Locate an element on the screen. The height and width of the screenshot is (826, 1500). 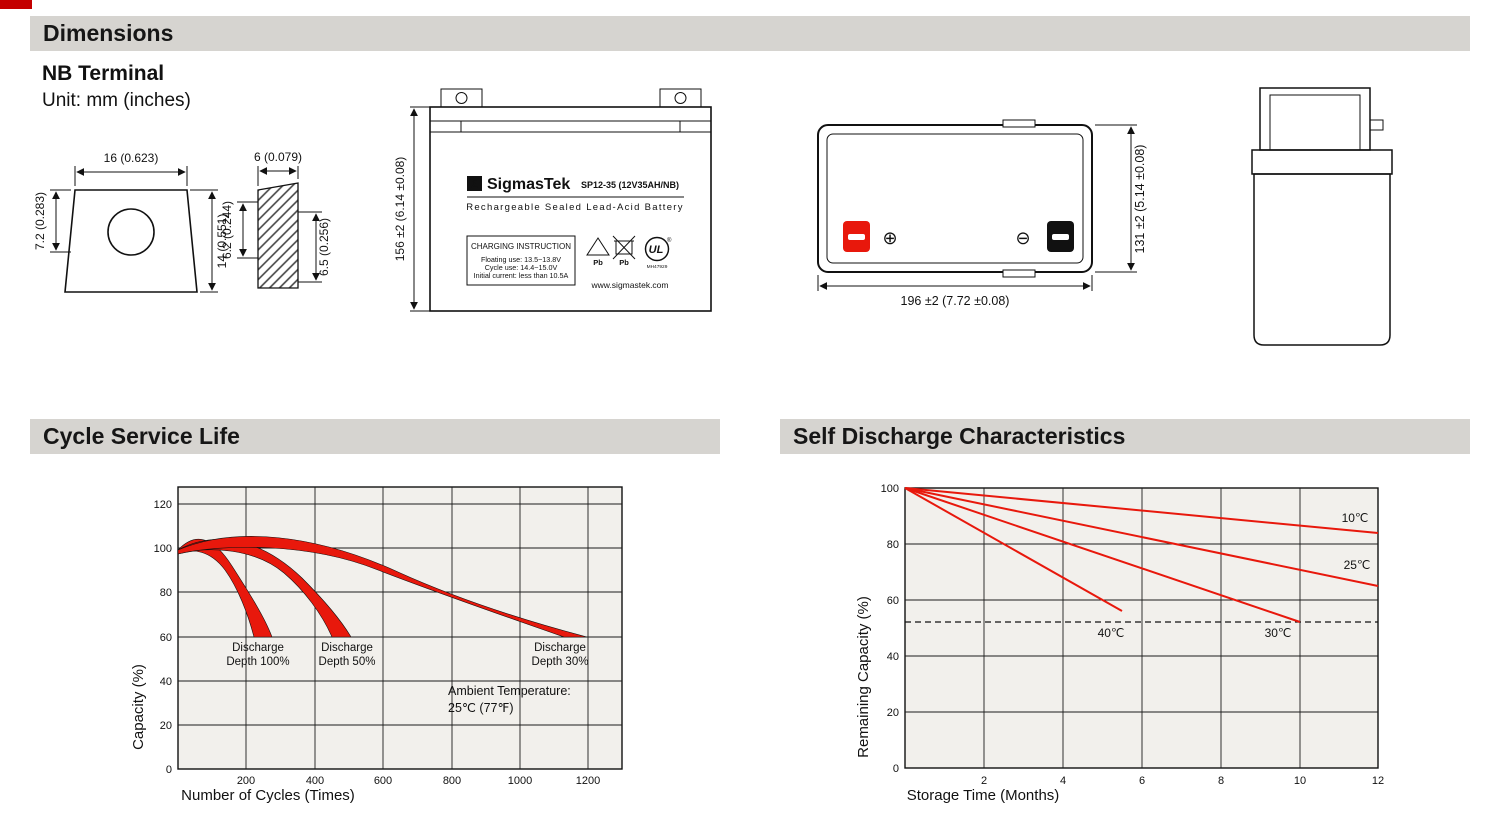
band-label-100-line1: Discharge is located at coordinates (258, 648).